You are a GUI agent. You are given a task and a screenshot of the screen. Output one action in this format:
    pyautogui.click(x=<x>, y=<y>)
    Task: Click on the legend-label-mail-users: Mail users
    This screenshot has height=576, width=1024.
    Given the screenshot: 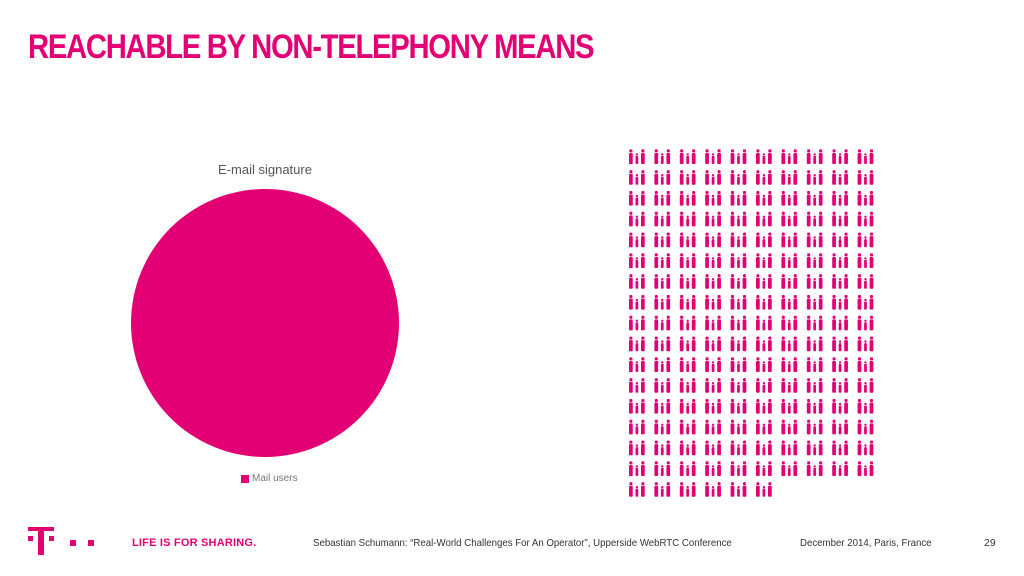 What is the action you would take?
    pyautogui.click(x=275, y=478)
    